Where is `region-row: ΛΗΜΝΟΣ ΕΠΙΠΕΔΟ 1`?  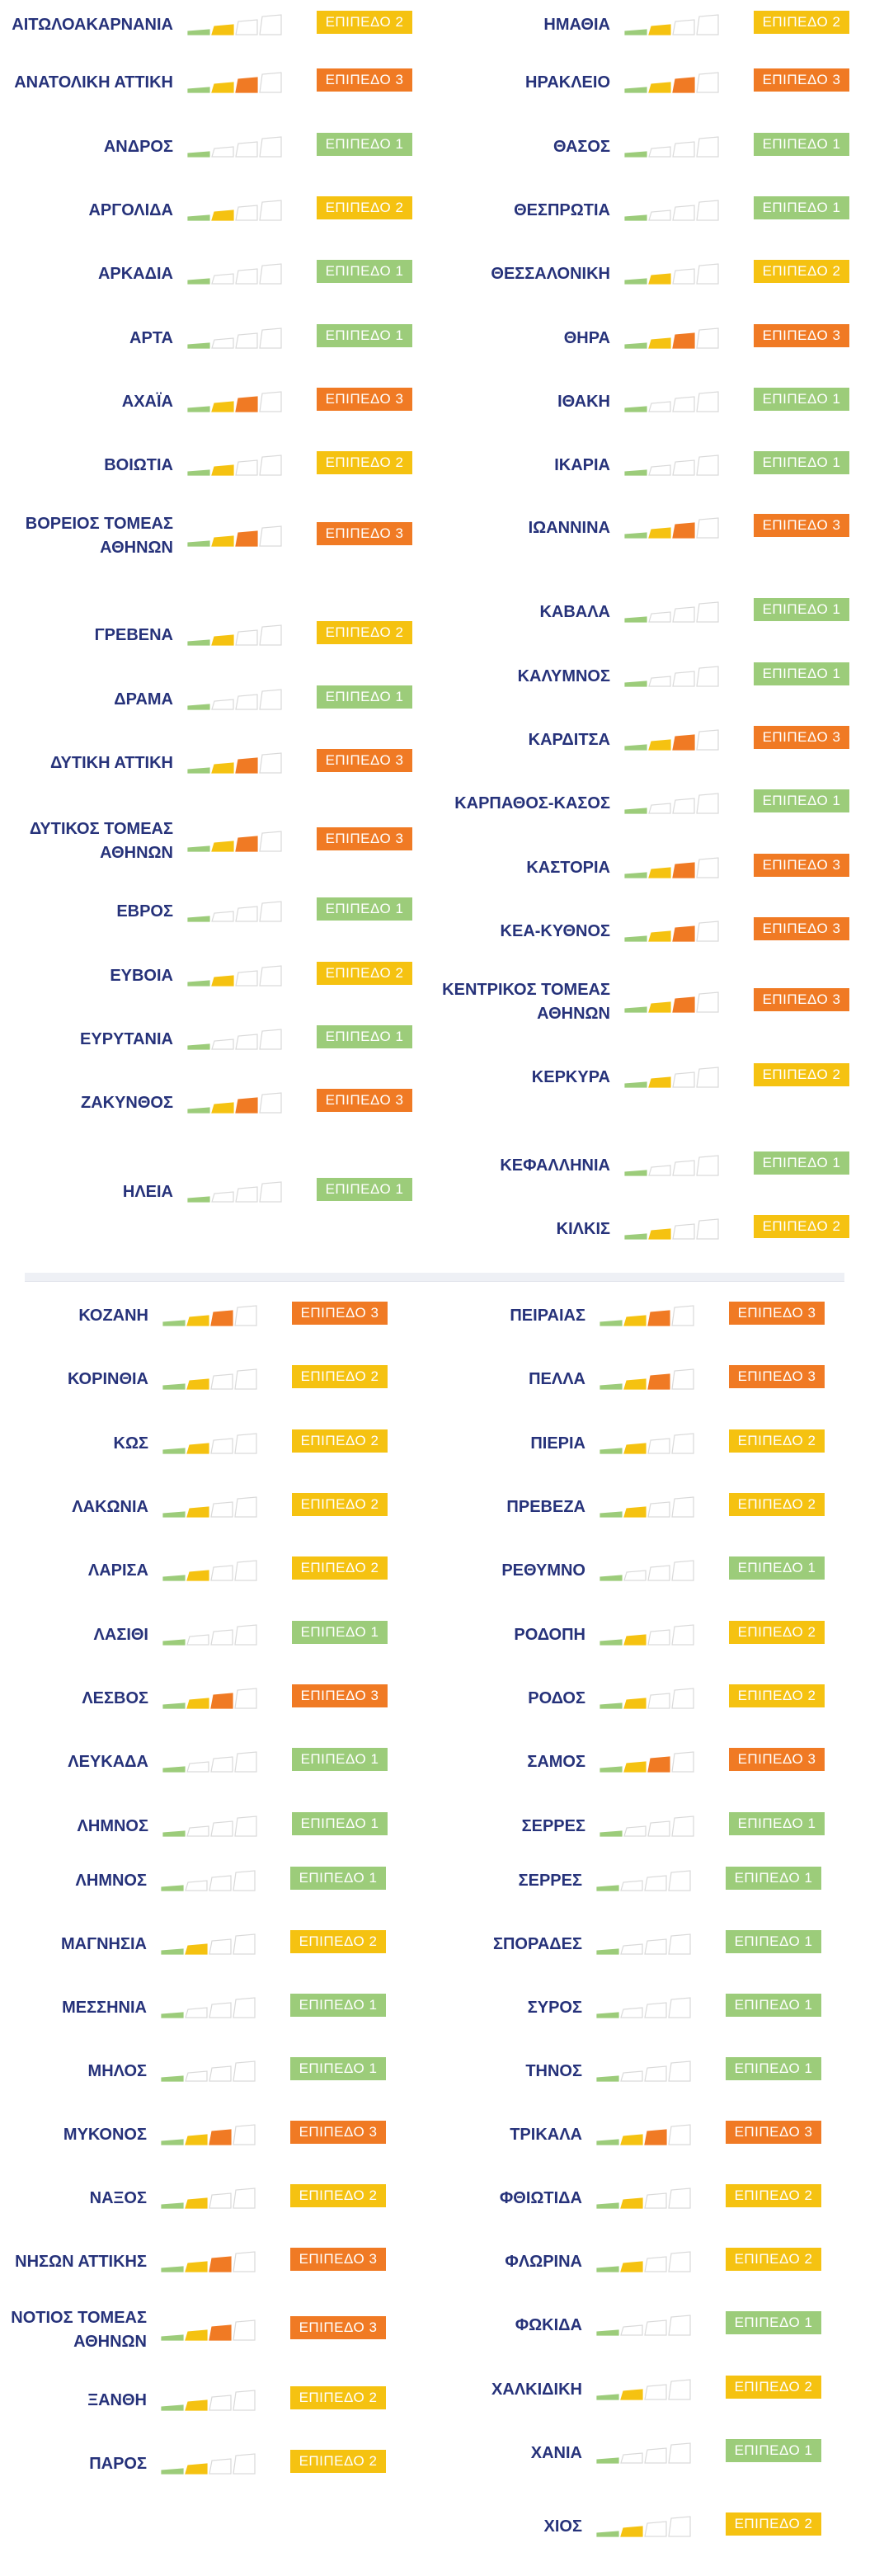
region-row: ΛΗΜΝΟΣ ΕΠΙΠΕΔΟ 1 is located at coordinates (194, 1824).